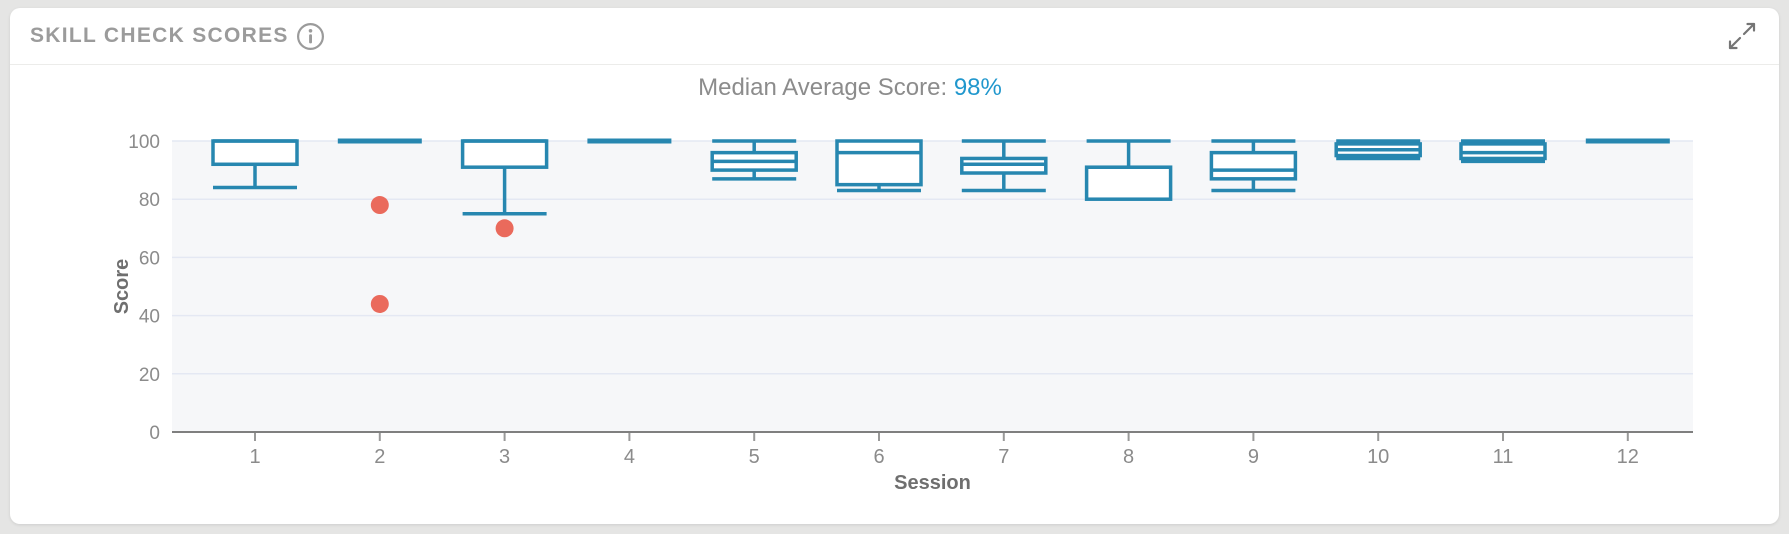 This screenshot has width=1789, height=534. Describe the element at coordinates (1003, 457) in the screenshot. I see `x-tick-label-7: 7` at that location.